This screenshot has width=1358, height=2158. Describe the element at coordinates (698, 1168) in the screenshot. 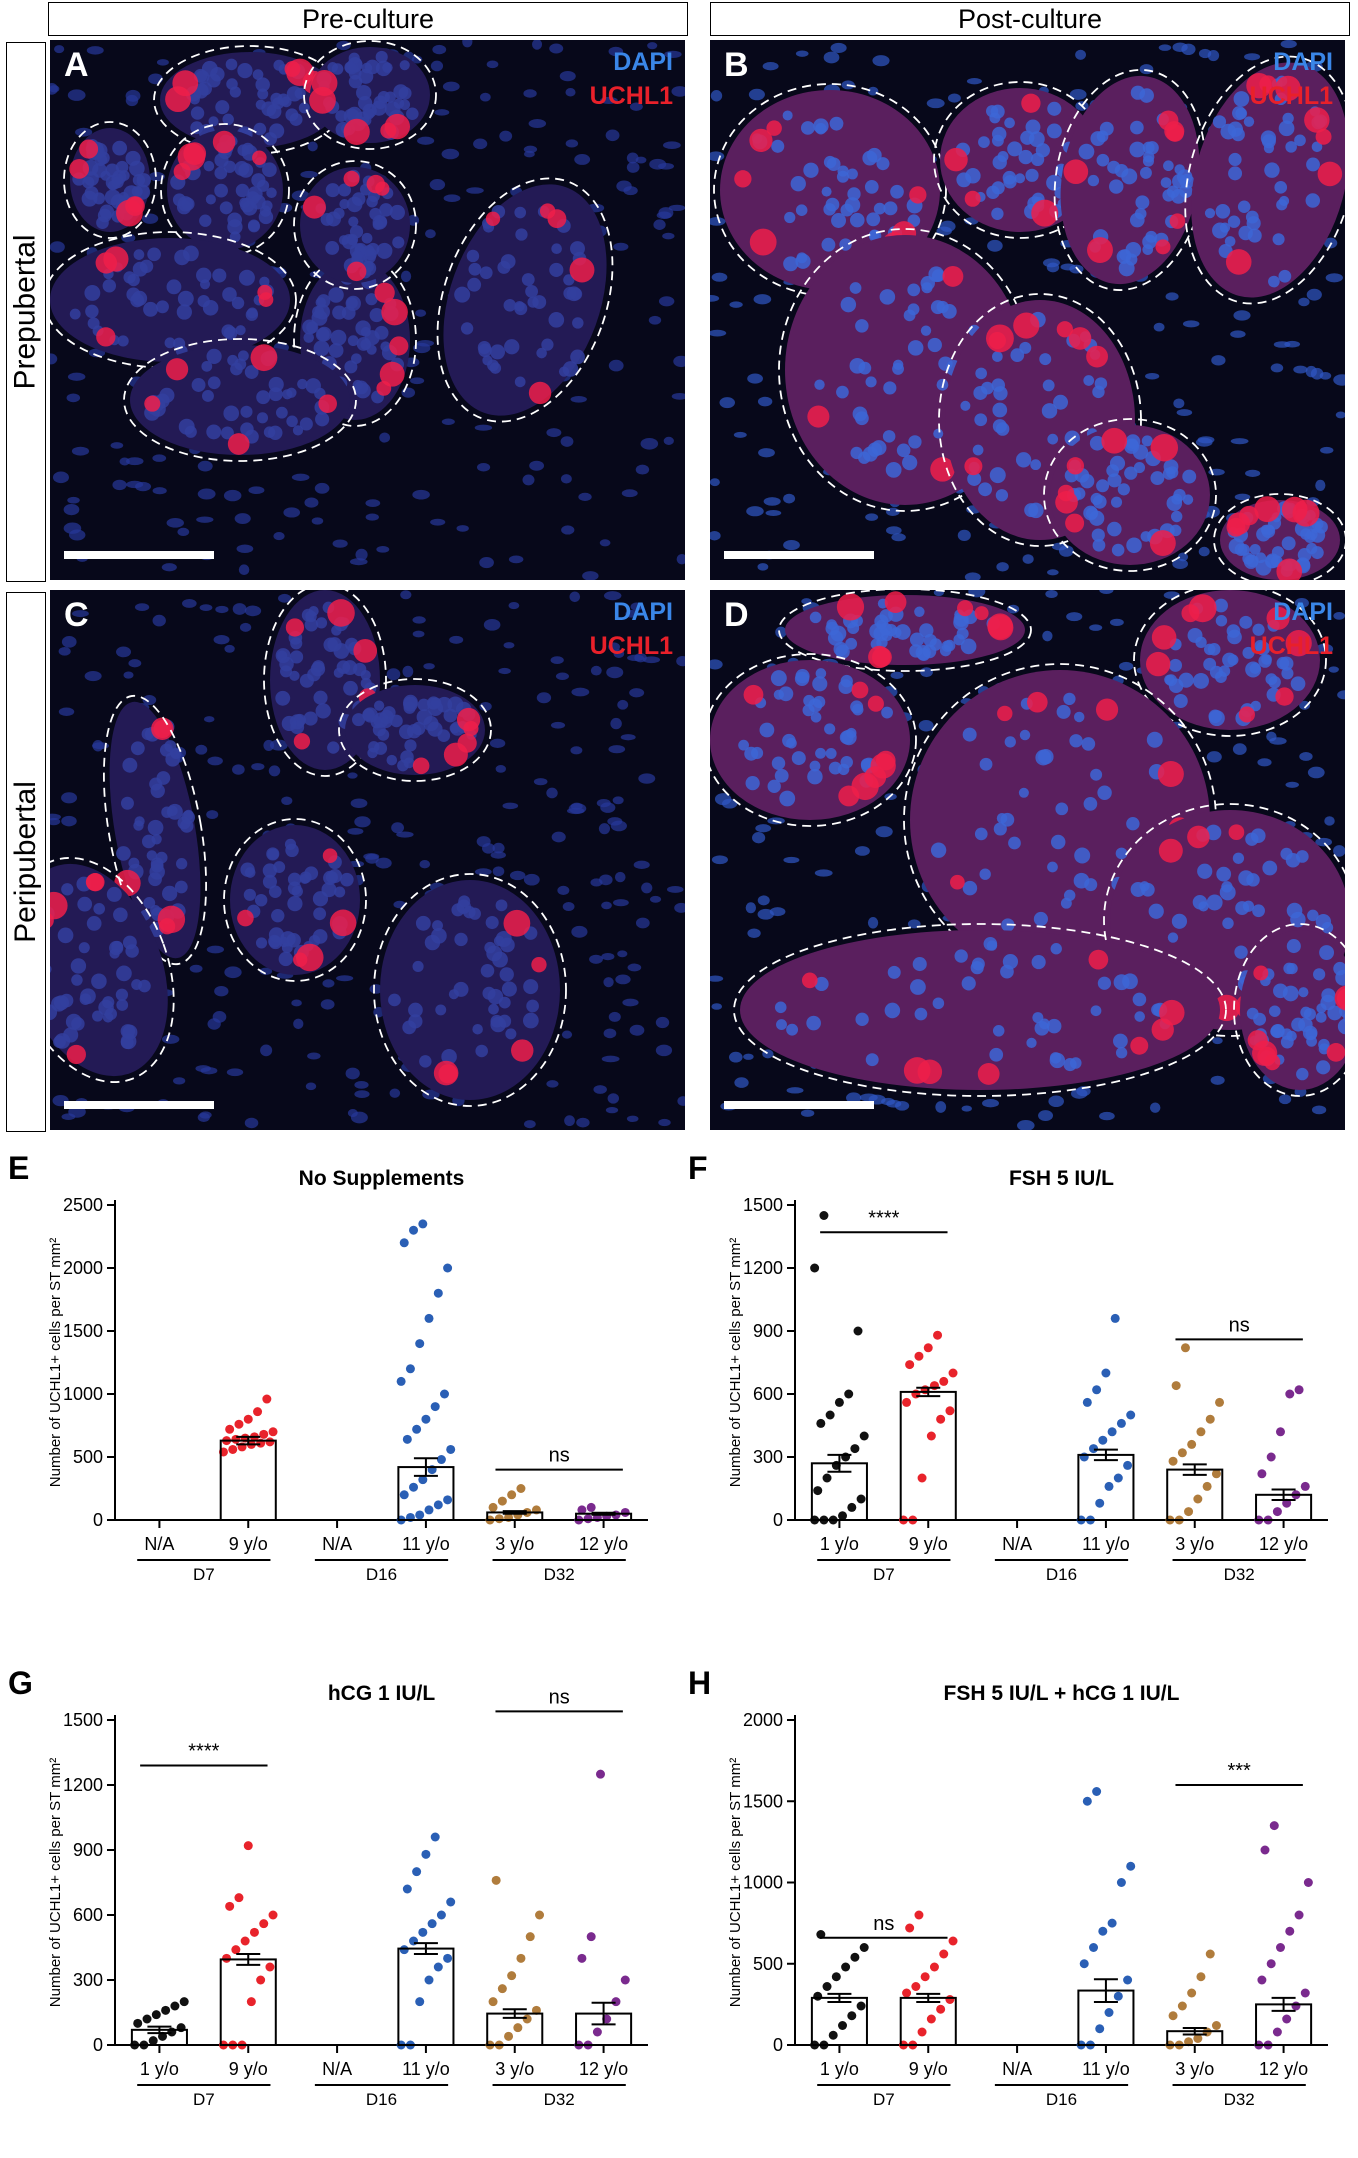

I see `panel-letter: F` at that location.